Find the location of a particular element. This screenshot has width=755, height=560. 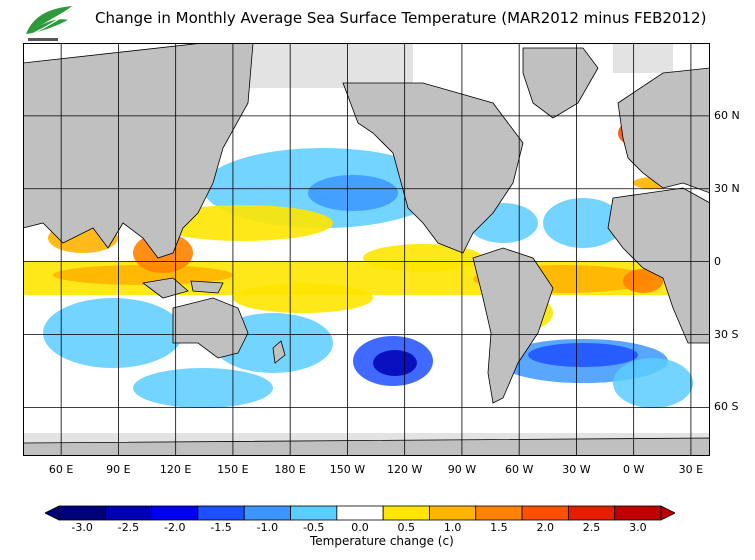

latitude-label: 30 S is located at coordinates (726, 334).